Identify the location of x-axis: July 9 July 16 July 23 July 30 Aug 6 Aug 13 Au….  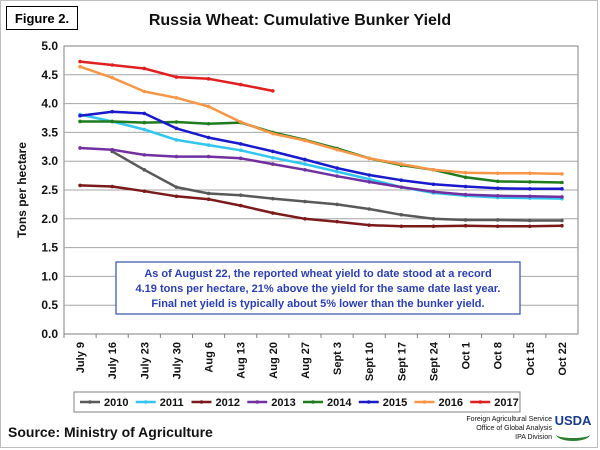
(316, 357).